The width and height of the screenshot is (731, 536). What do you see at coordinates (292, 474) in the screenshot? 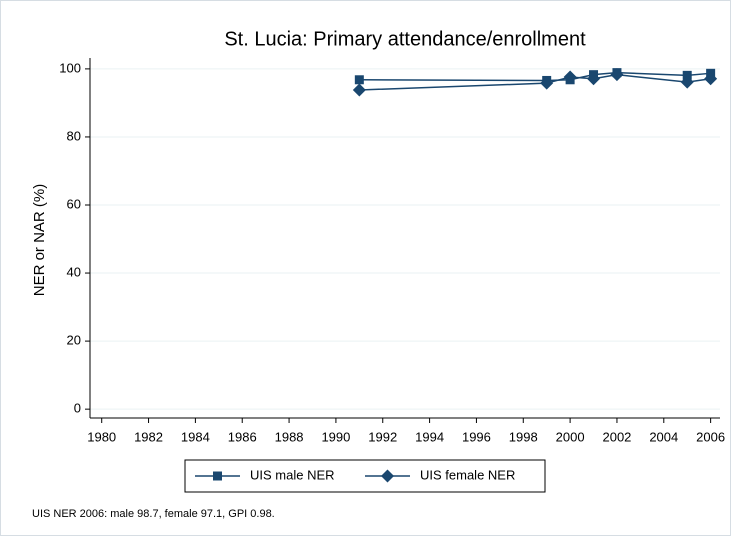
I see `legend-label: UIS male NER` at bounding box center [292, 474].